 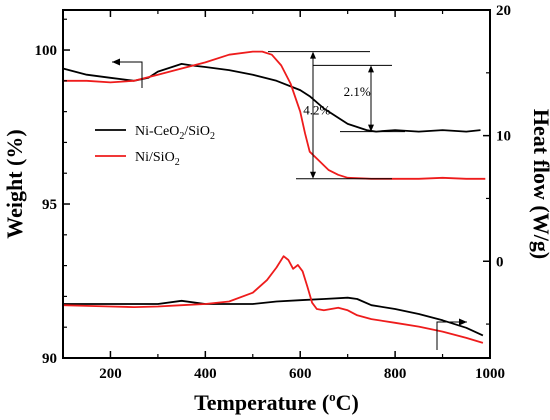 What do you see at coordinates (490, 374) in the screenshot?
I see `x-tick-label: 1000` at bounding box center [490, 374].